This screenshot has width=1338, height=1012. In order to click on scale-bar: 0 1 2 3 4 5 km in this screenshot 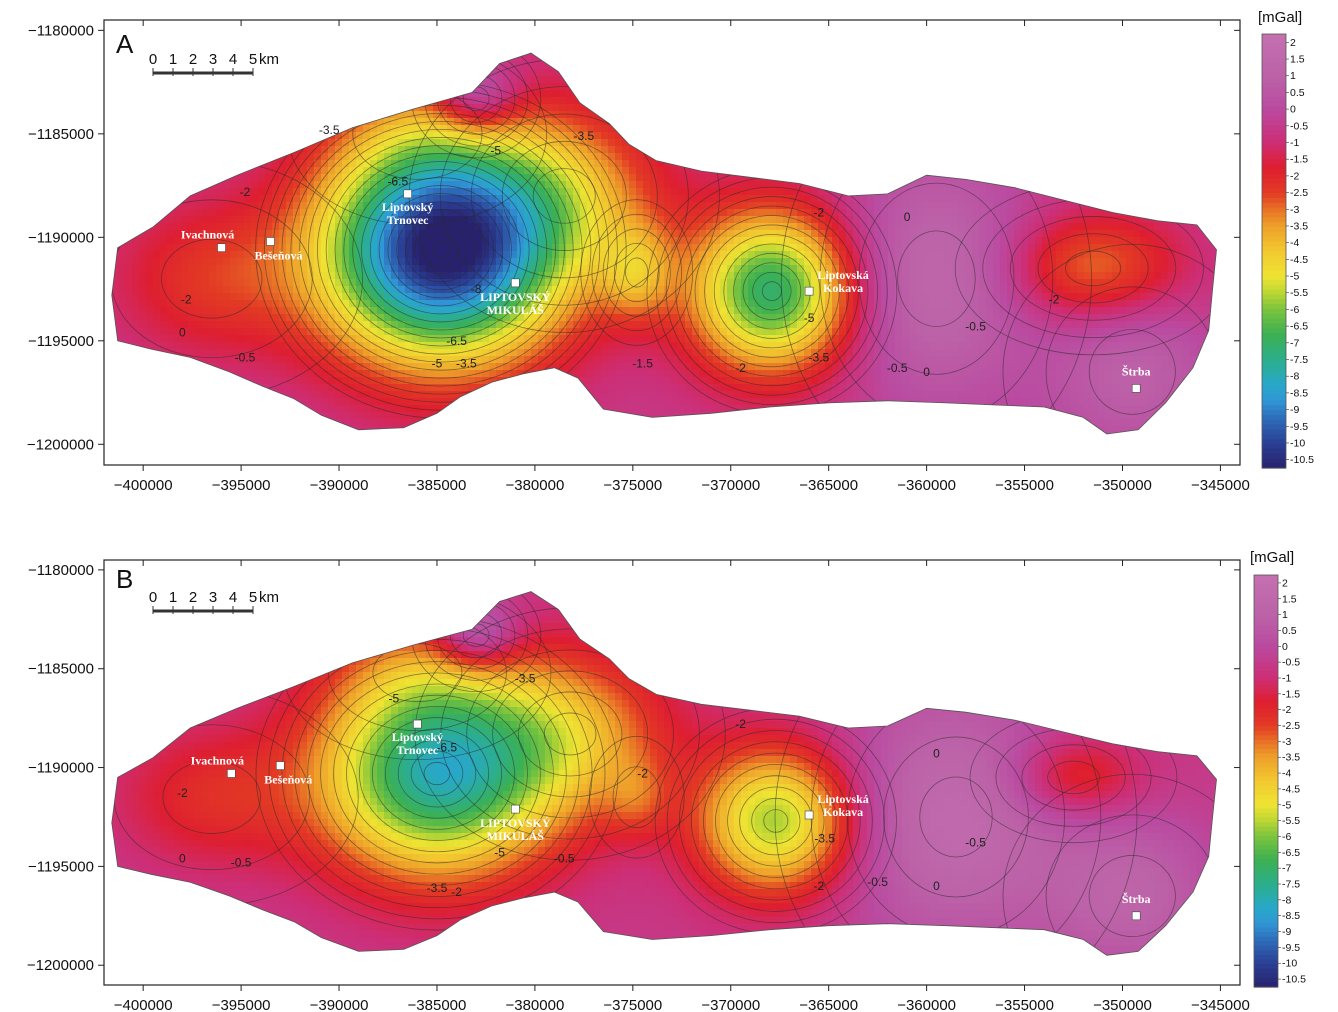, I will do `click(214, 63)`.